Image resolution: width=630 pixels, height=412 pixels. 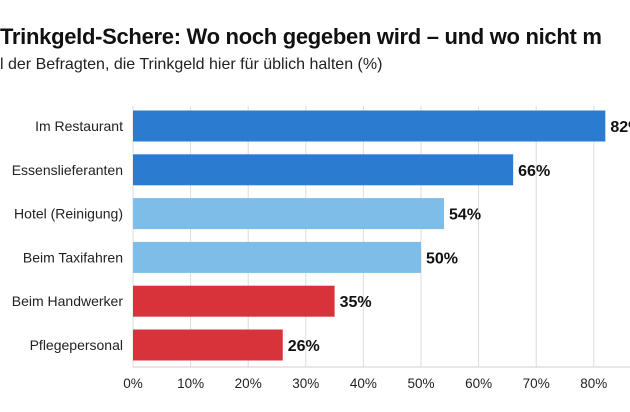 I want to click on x-tick-label: 50%, so click(x=420, y=383).